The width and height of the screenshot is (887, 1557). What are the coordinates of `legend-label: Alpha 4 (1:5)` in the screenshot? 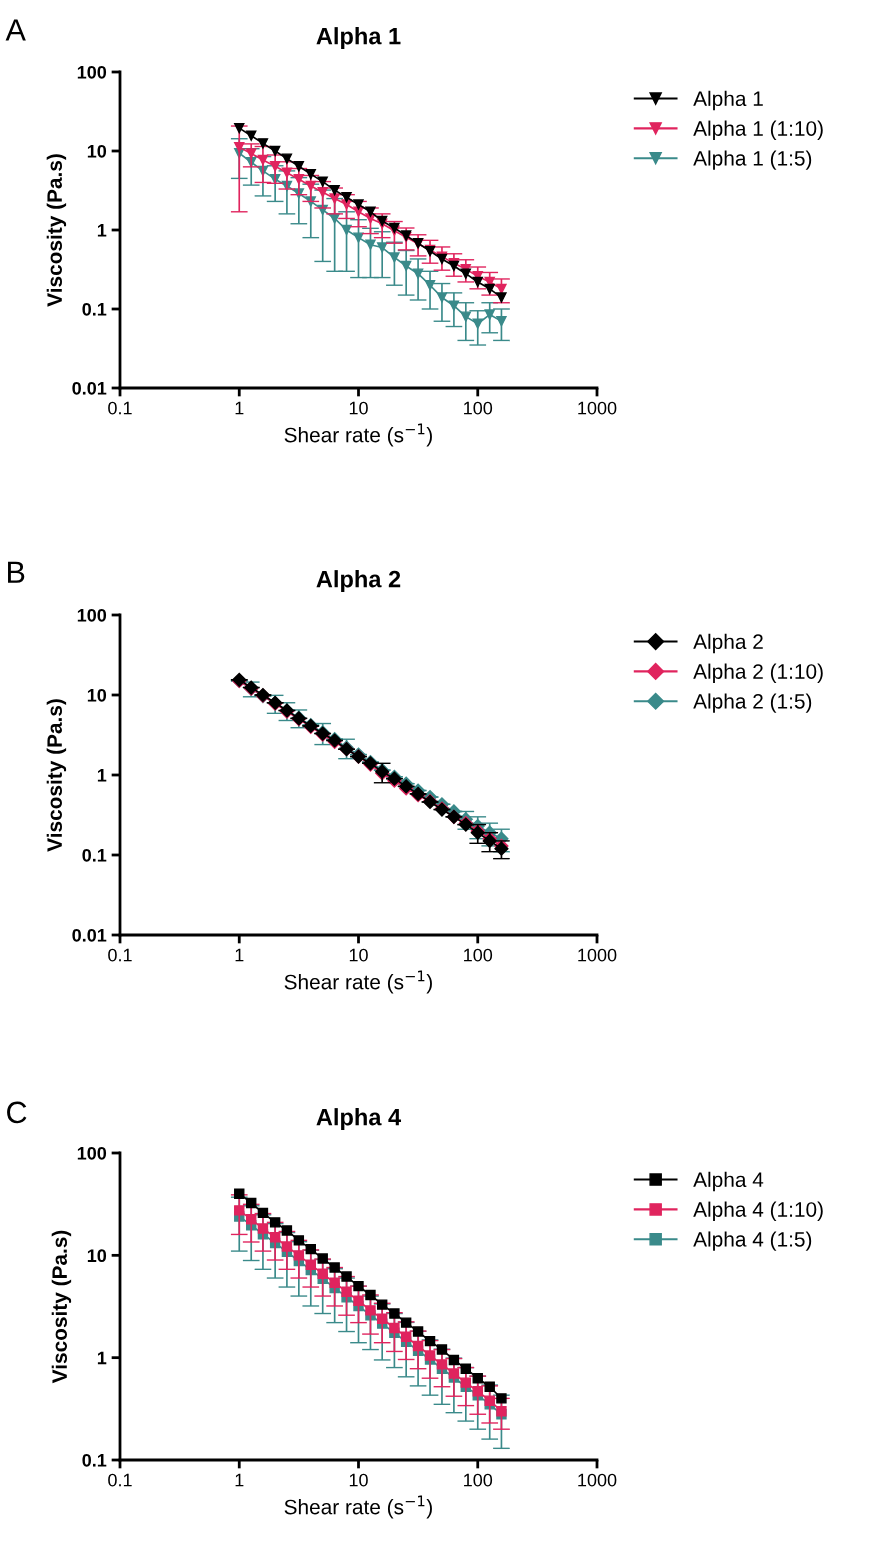 It's located at (752, 1241).